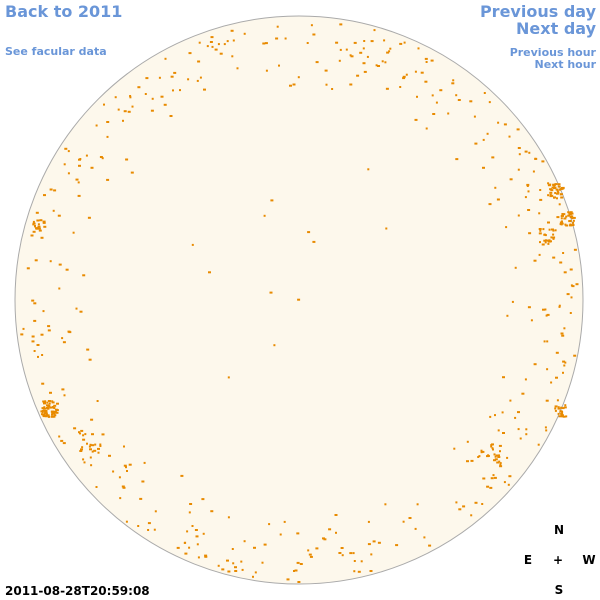 This screenshot has width=600, height=600. What do you see at coordinates (538, 11) in the screenshot?
I see `previous-day-link: Previous day` at bounding box center [538, 11].